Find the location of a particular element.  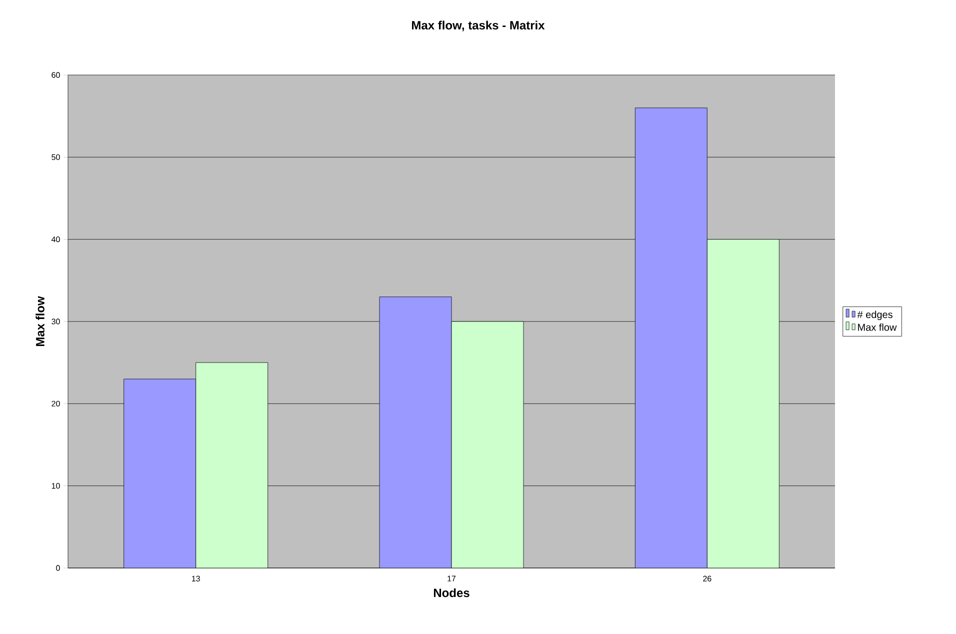

x-tick-label: 26 is located at coordinates (707, 579).